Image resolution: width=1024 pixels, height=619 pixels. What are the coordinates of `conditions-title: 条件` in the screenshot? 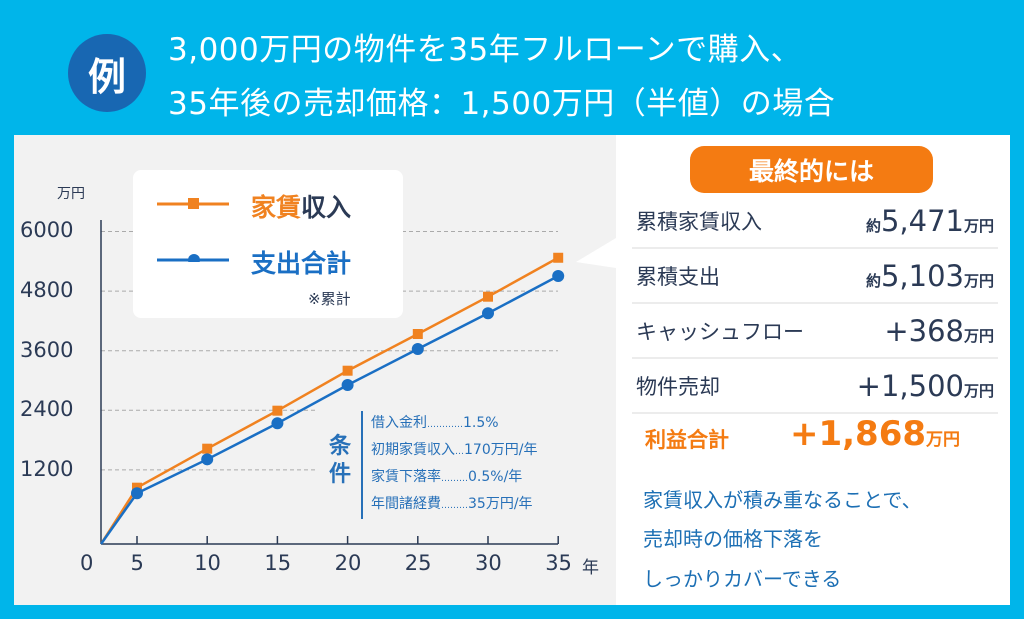 It's located at (340, 460).